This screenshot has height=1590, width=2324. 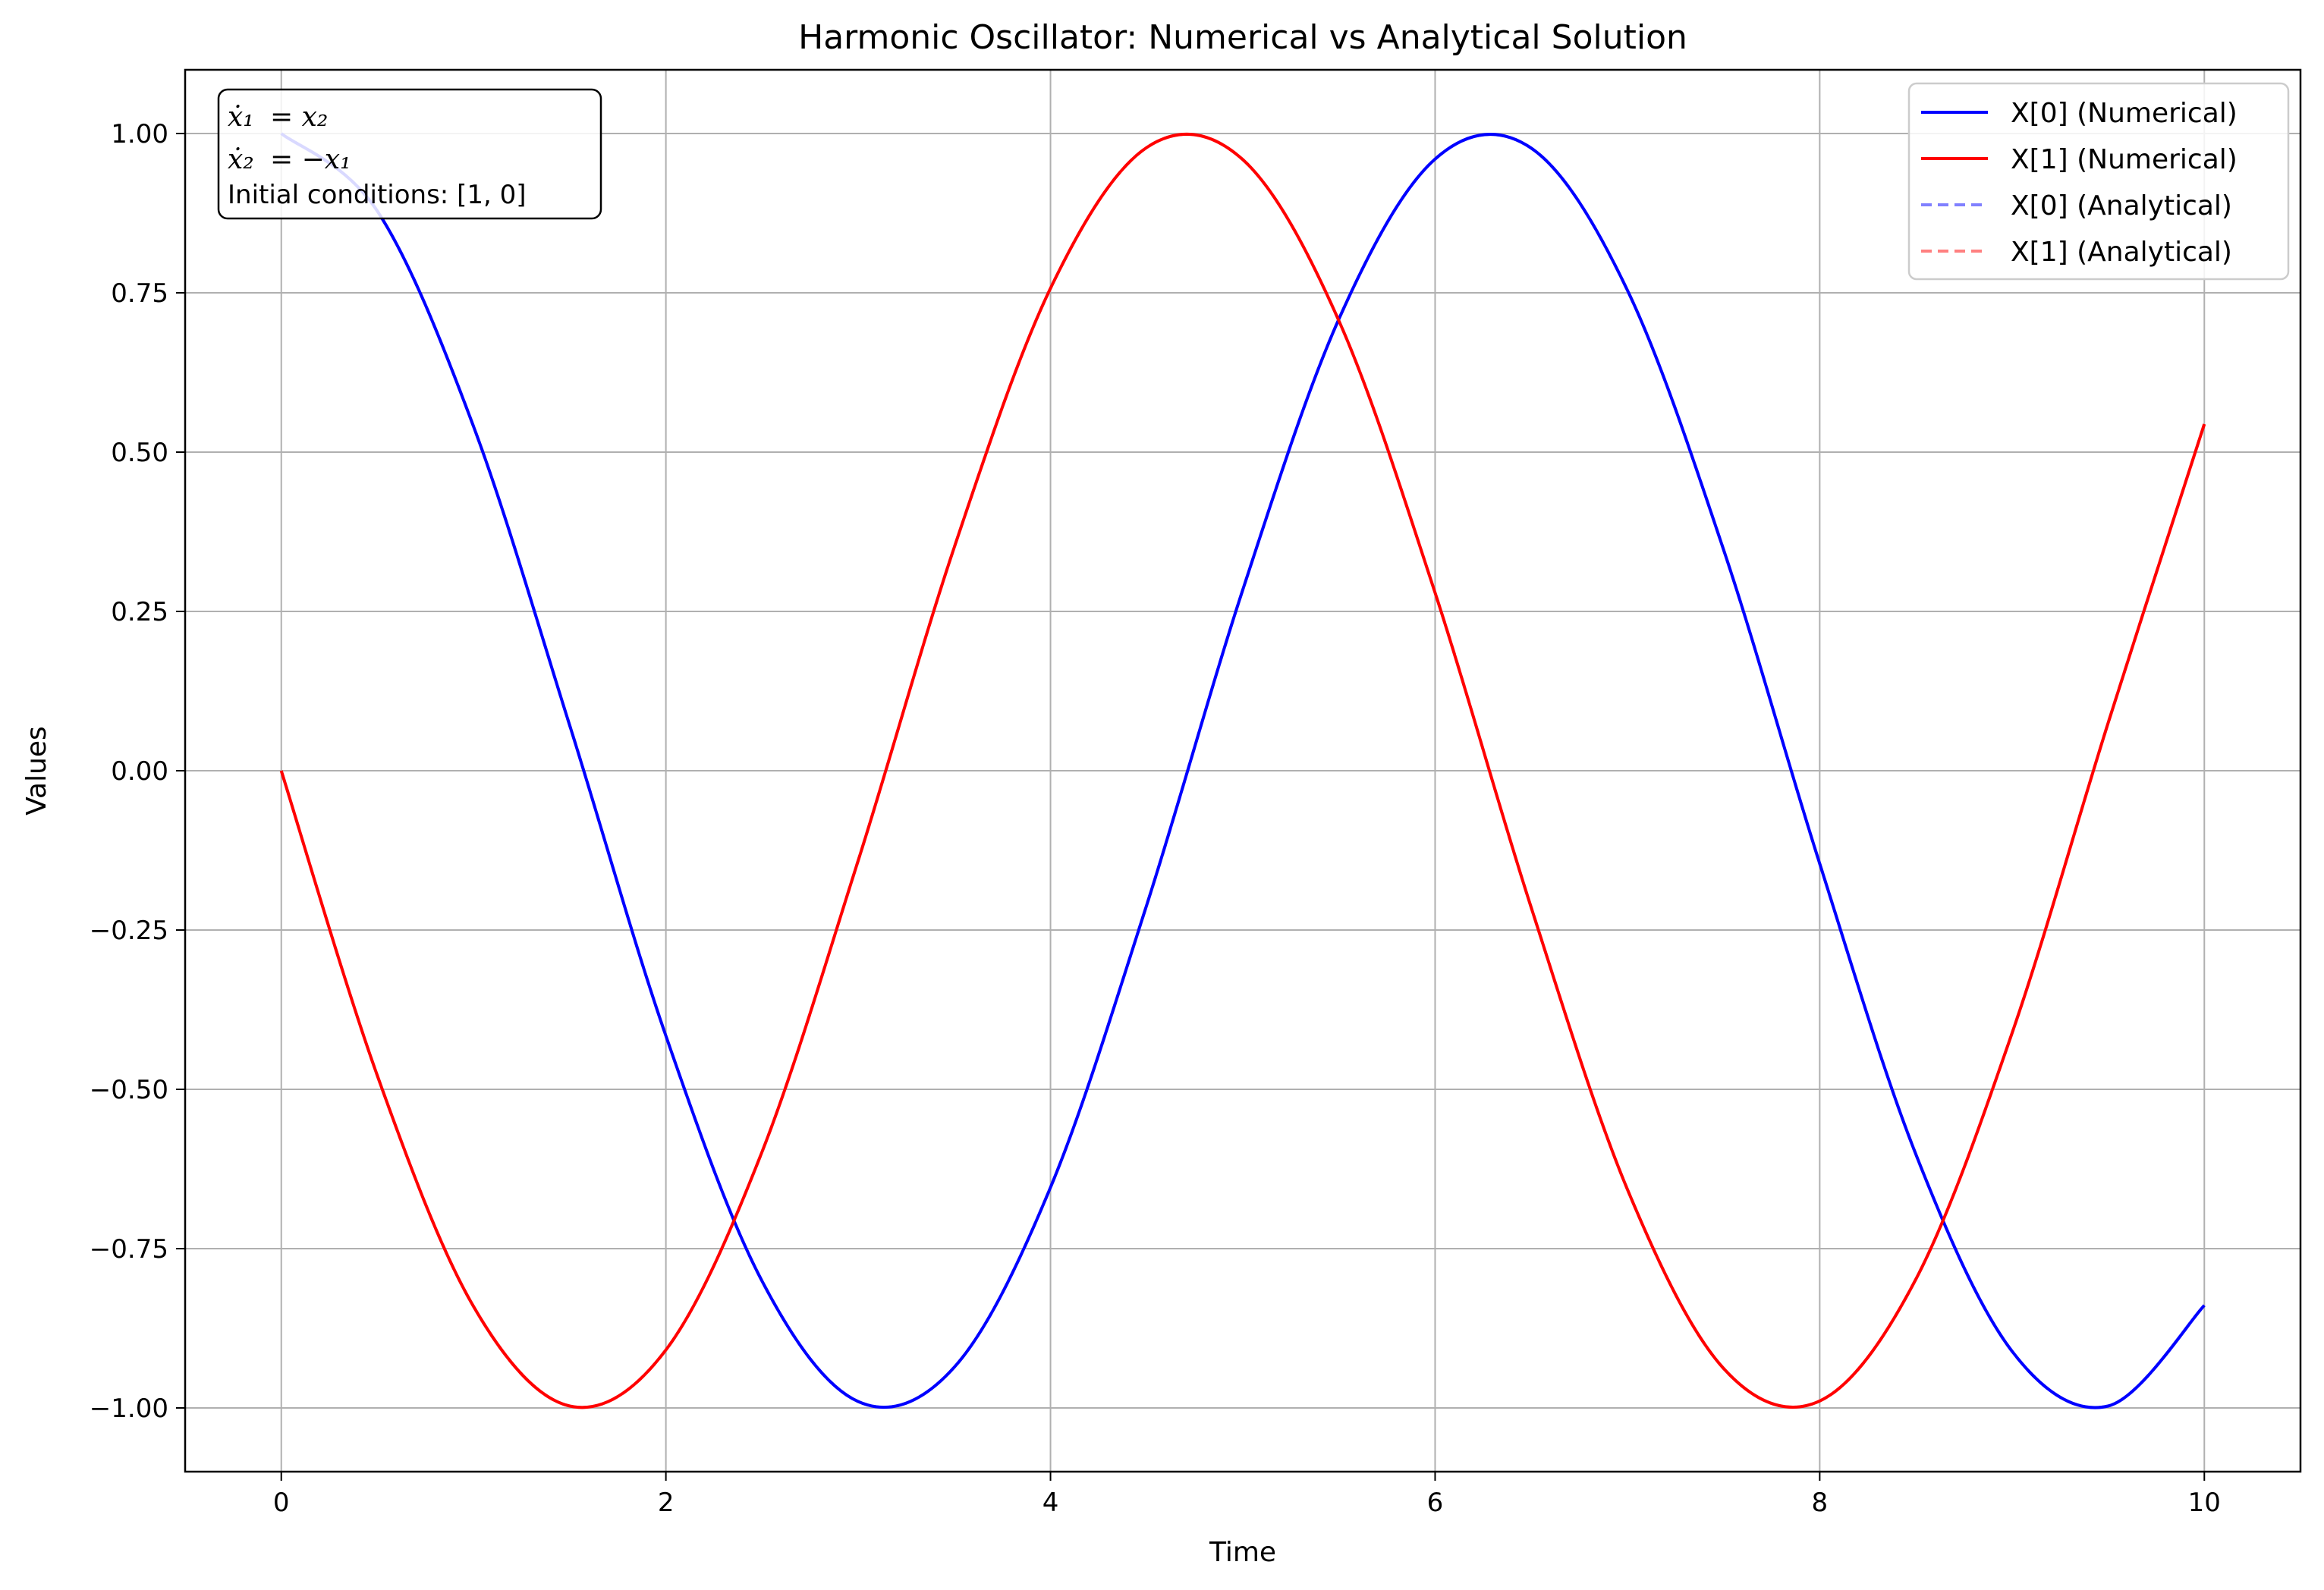 What do you see at coordinates (2124, 159) in the screenshot?
I see `legend-label-1: X[1] (Numerical)` at bounding box center [2124, 159].